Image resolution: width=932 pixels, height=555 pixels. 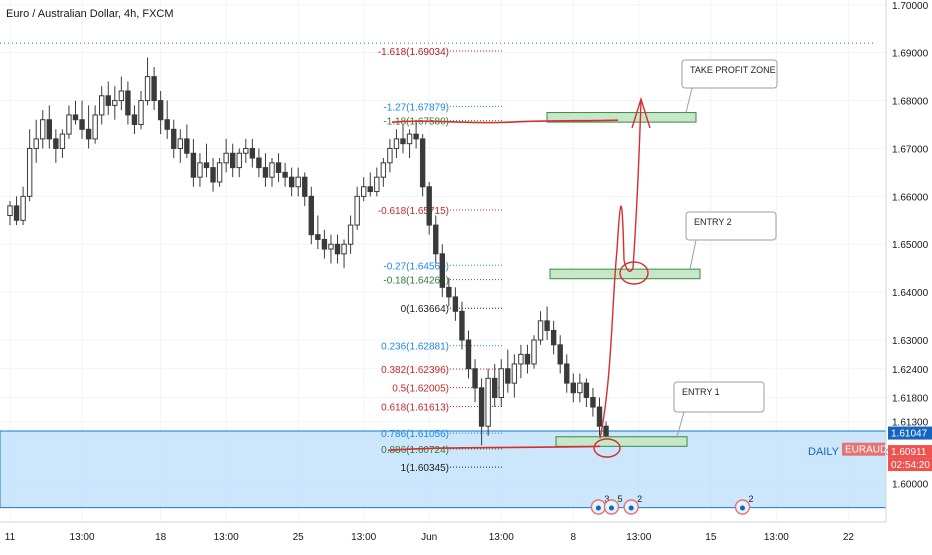 What do you see at coordinates (416, 266) in the screenshot?
I see `fib-level-label: -0.27(1.64560)` at bounding box center [416, 266].